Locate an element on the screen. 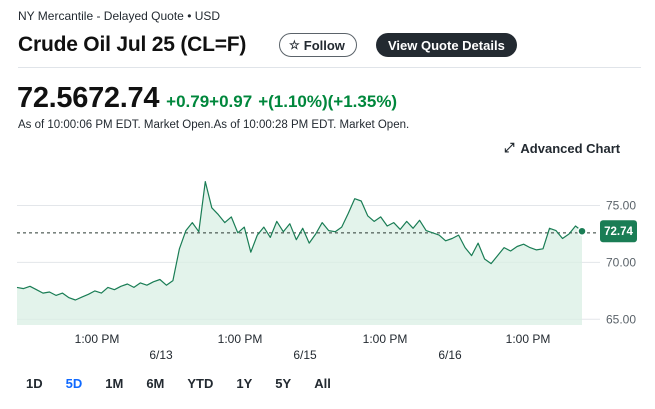  follow-label: Follow is located at coordinates (324, 45).